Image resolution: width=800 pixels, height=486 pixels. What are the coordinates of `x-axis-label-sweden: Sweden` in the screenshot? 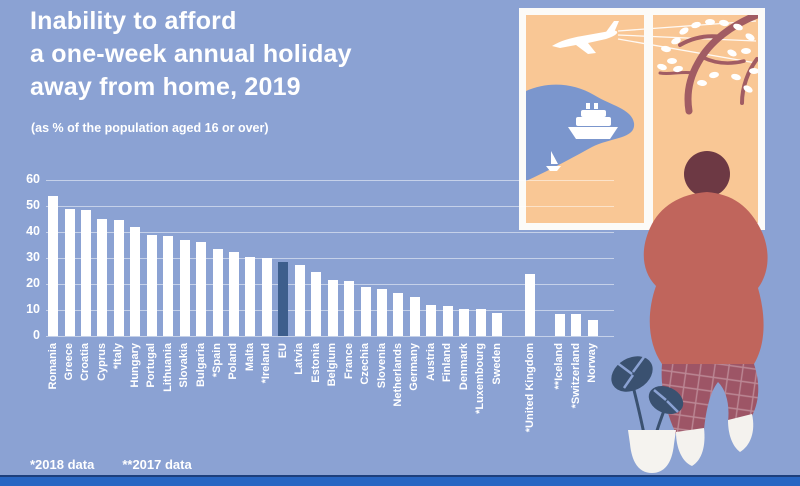 It's located at (496, 364).